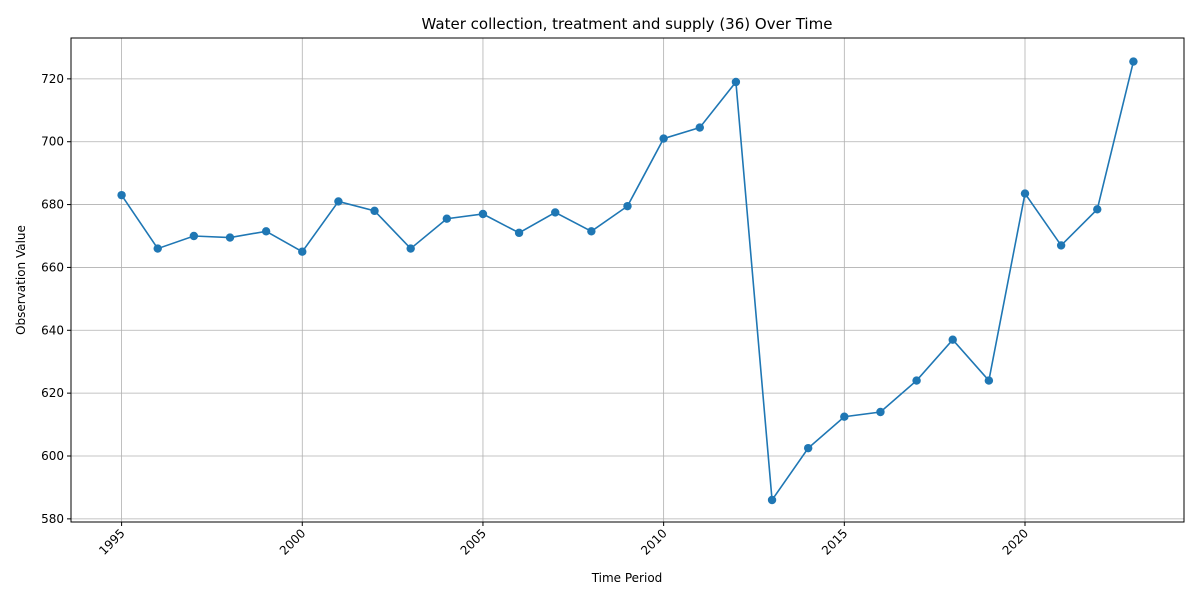 This screenshot has width=1200, height=600. I want to click on y-tick-label: 600, so click(52, 456).